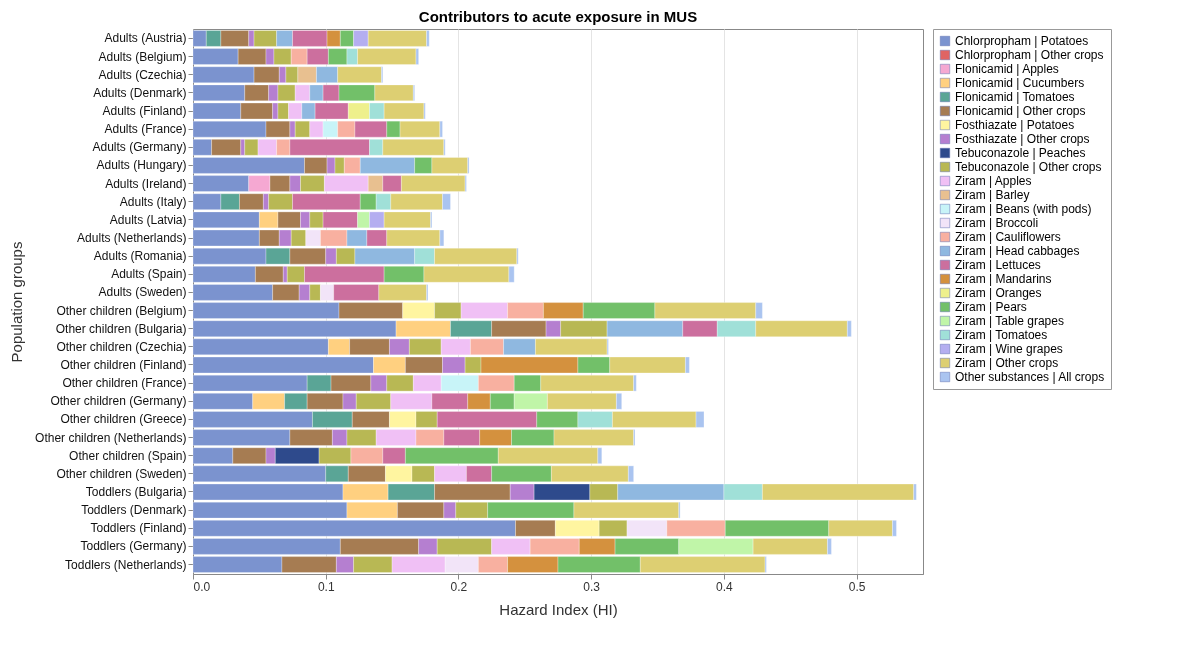 This screenshot has height=670, width=1201. Describe the element at coordinates (1020, 153) in the screenshot. I see `legend-label: Tebuconazole | Peaches` at that location.